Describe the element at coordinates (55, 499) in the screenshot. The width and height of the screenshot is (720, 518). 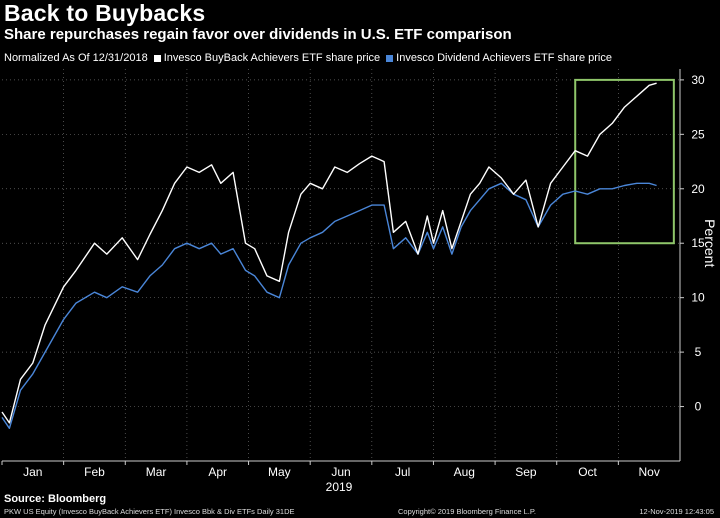
I see `footer-source: Source: Bloomberg` at that location.